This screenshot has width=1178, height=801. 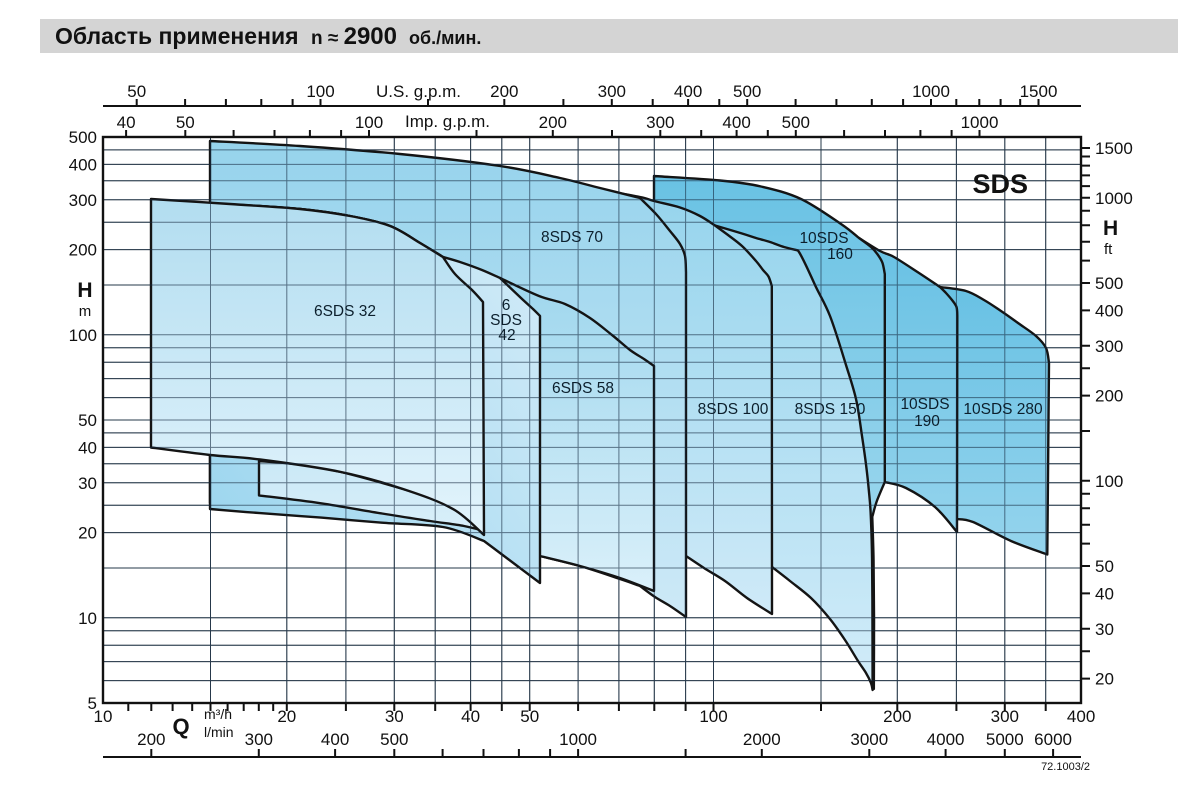 What do you see at coordinates (1108, 249) in the screenshot?
I see `svg-text: ft` at bounding box center [1108, 249].